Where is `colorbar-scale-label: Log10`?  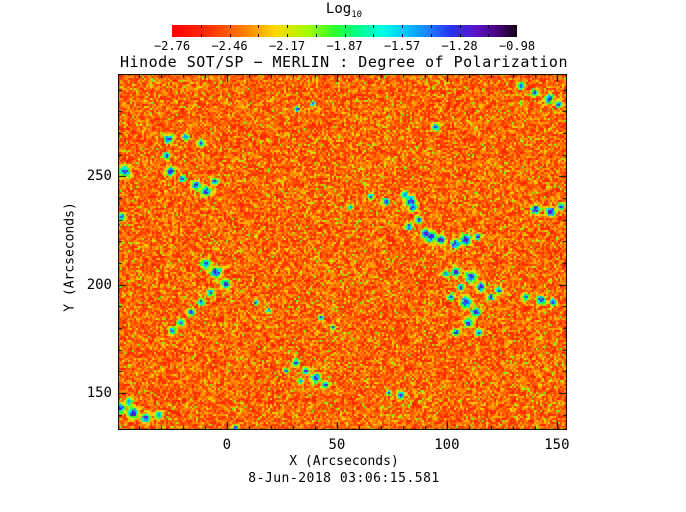
colorbar-scale-label: Log10 is located at coordinates (344, 10).